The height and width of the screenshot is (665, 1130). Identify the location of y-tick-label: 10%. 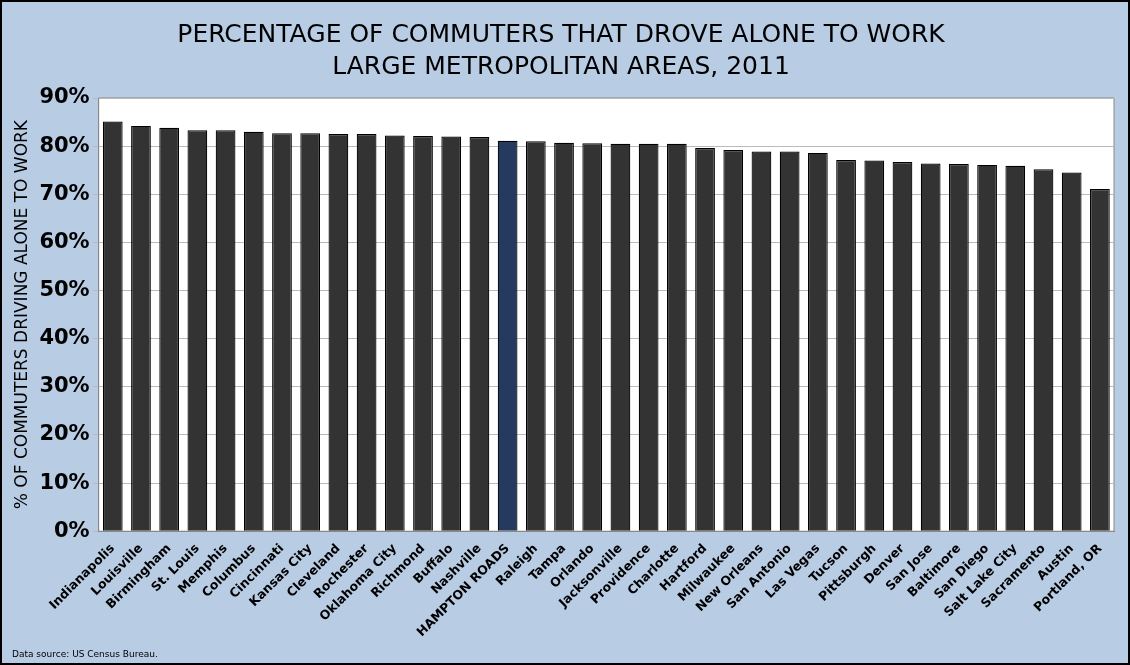
(64, 481).